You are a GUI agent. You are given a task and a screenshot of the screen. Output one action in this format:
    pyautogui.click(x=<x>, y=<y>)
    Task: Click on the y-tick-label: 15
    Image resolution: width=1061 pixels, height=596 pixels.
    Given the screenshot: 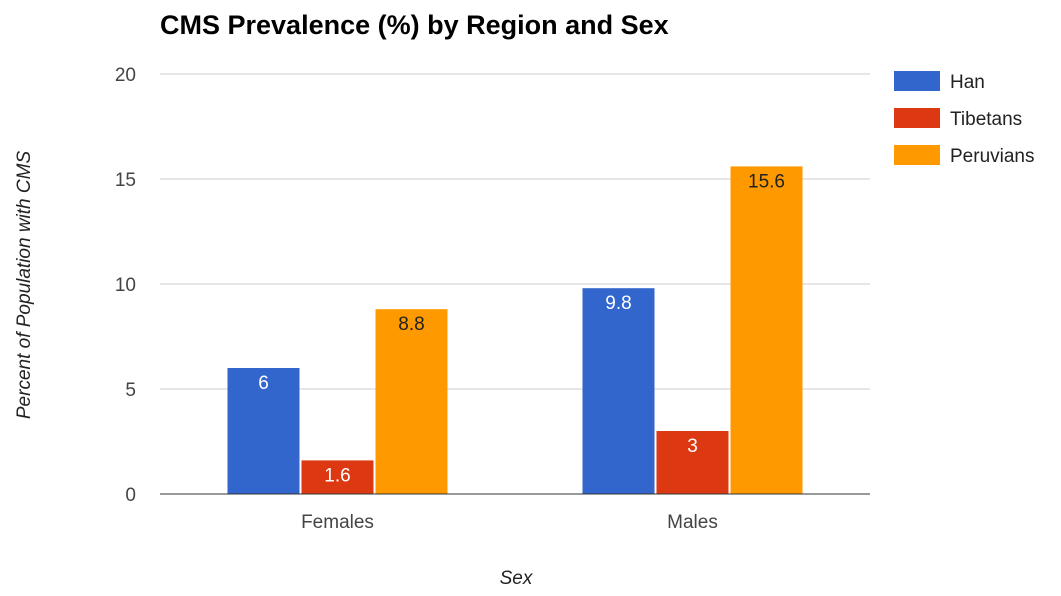 What is the action you would take?
    pyautogui.click(x=125, y=180)
    